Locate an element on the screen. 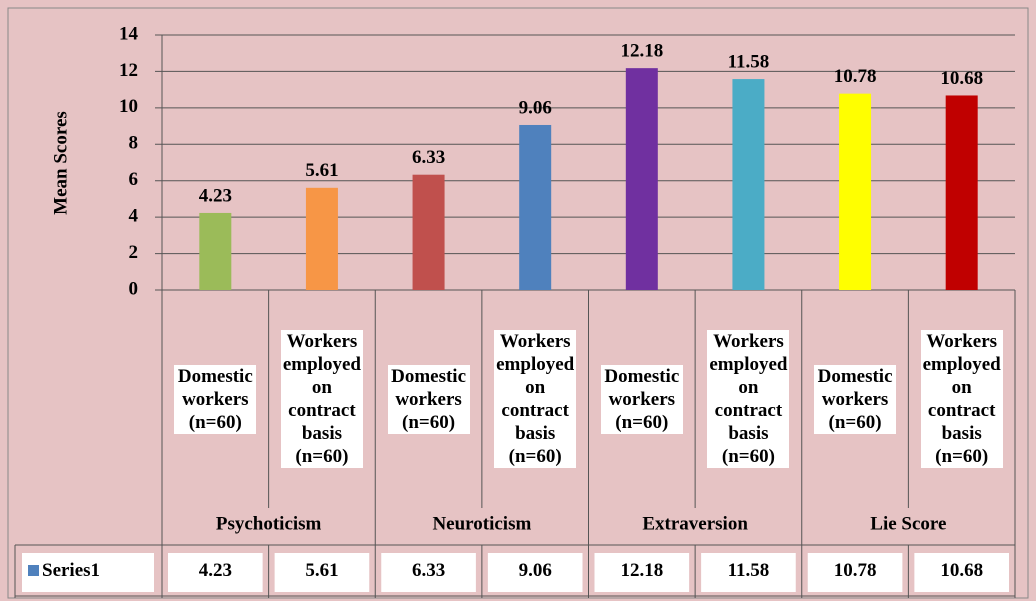  data-label: 12.18 is located at coordinates (641, 51).